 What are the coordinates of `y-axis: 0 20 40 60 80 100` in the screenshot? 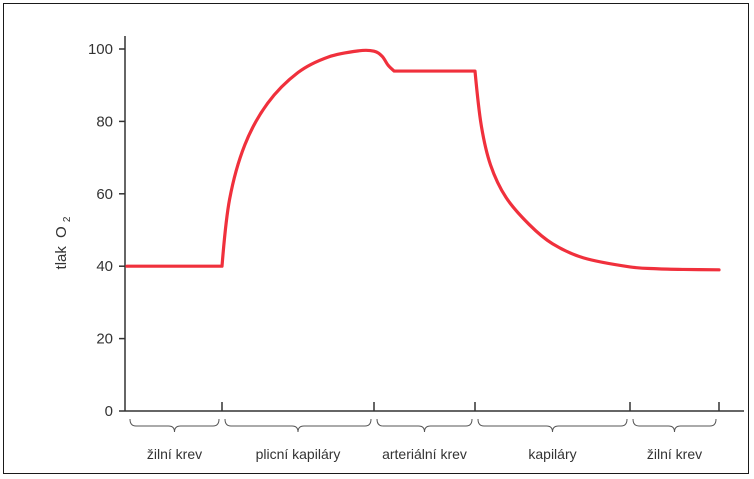 It's located at (107, 228).